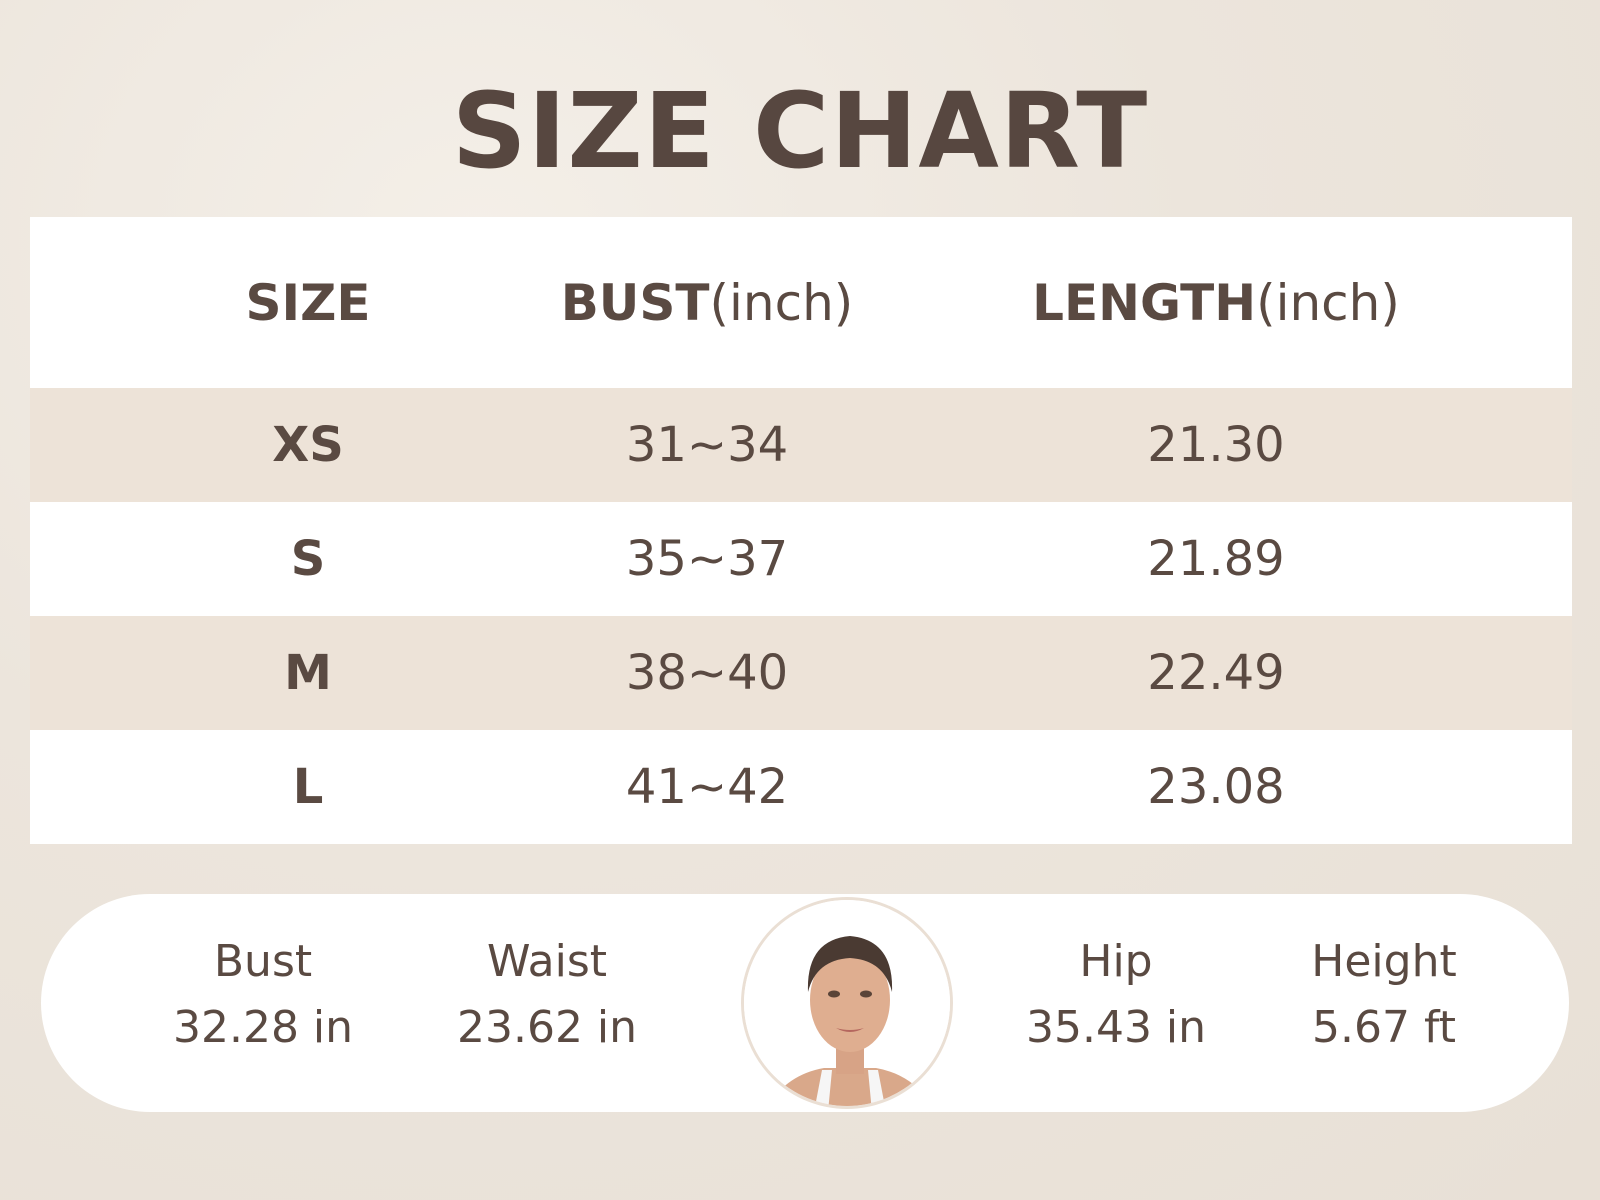 The image size is (1600, 1200). I want to click on bust-cell: 35~37, so click(707, 559).